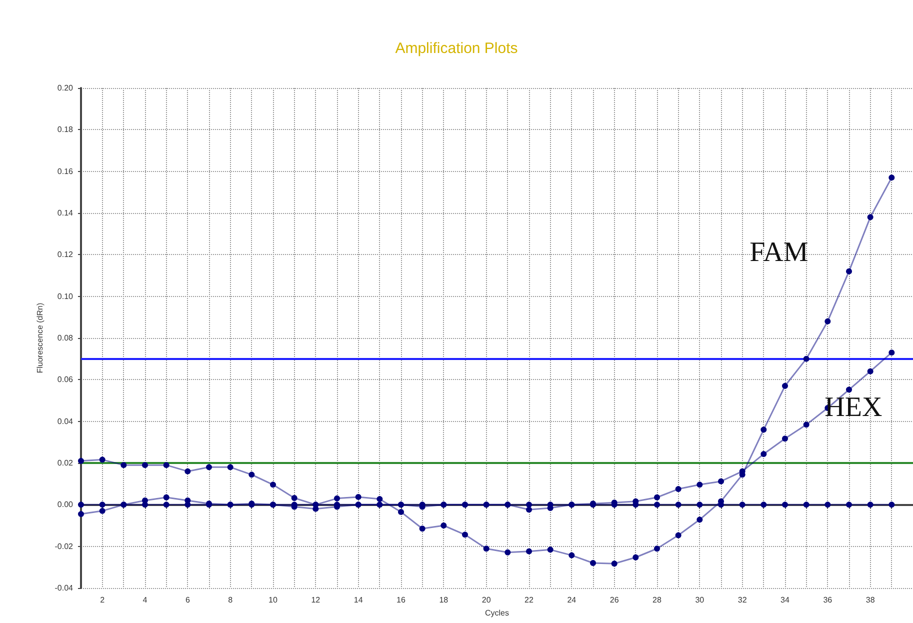 This screenshot has width=913, height=623. I want to click on y-tick-label: 0.06, so click(65, 379).